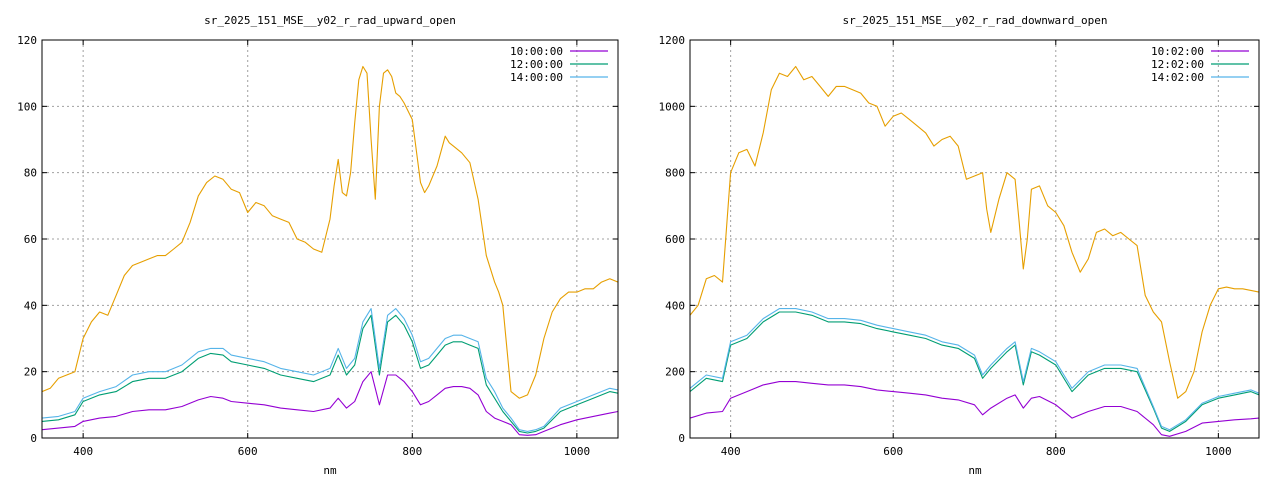  What do you see at coordinates (1177, 77) in the screenshot?
I see `legend-label: 14:02:00` at bounding box center [1177, 77].